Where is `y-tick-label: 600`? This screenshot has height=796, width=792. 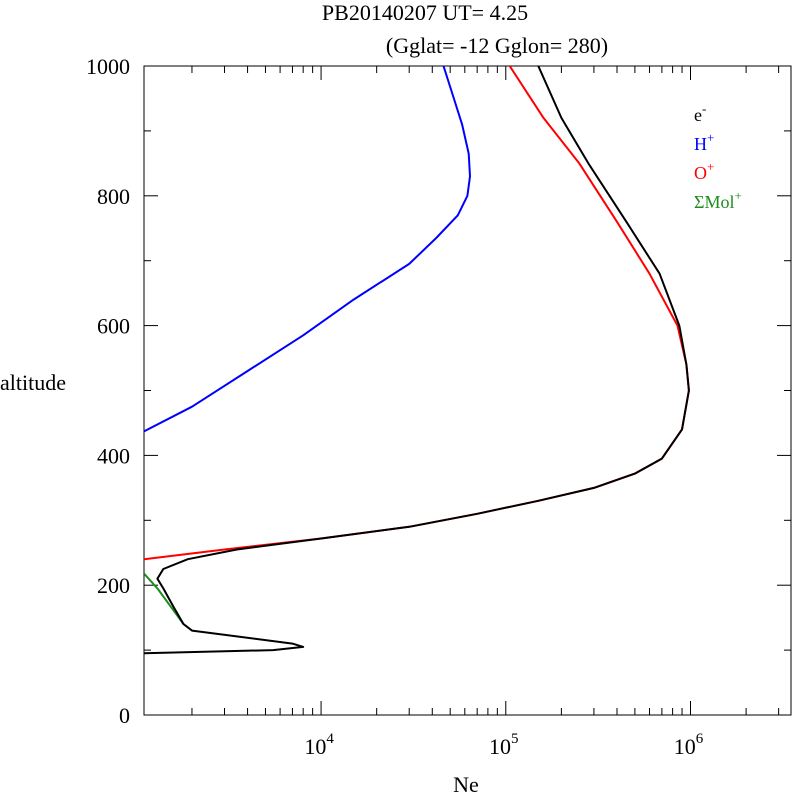
y-tick-label: 600 is located at coordinates (113, 326).